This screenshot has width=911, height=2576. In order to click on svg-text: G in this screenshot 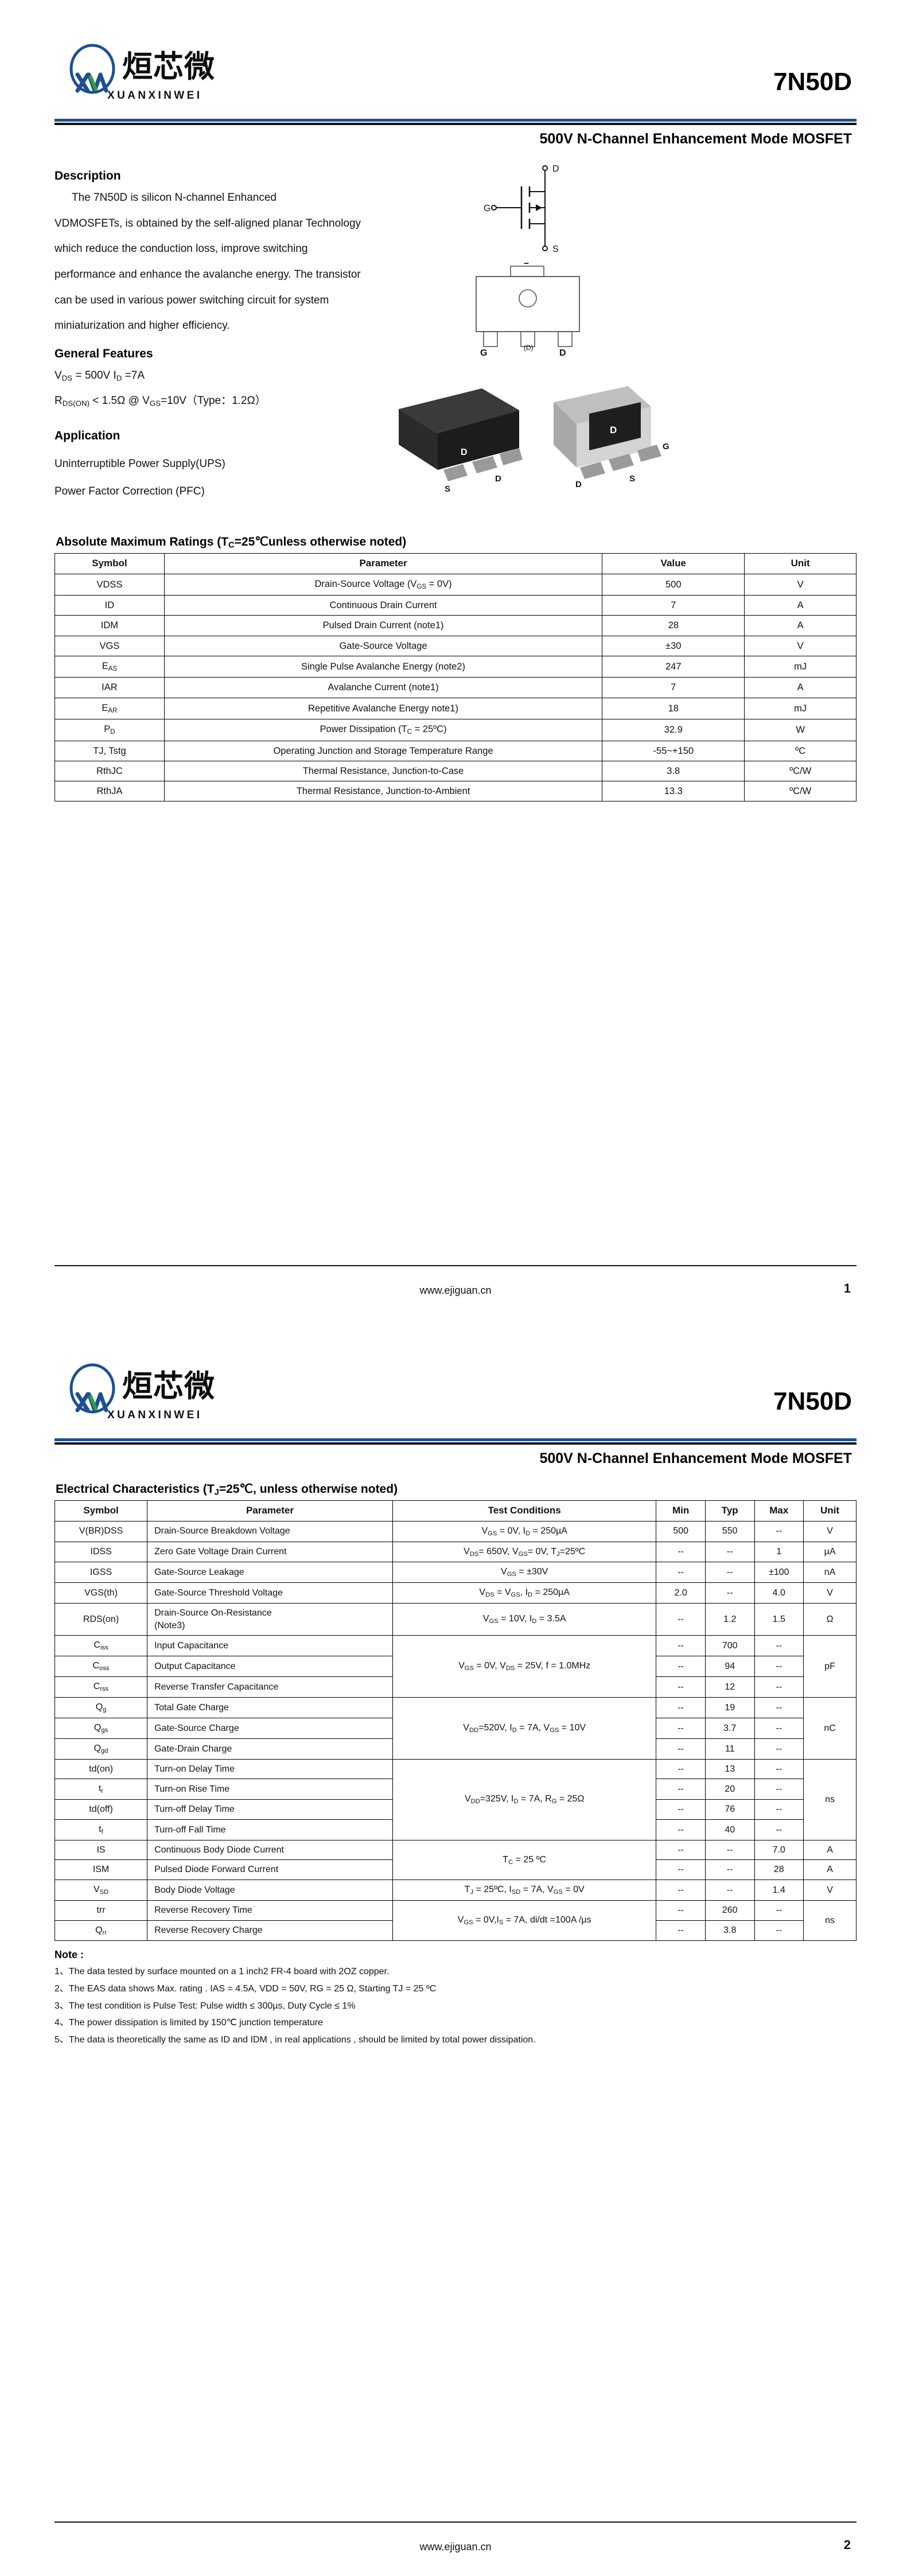, I will do `click(666, 447)`.